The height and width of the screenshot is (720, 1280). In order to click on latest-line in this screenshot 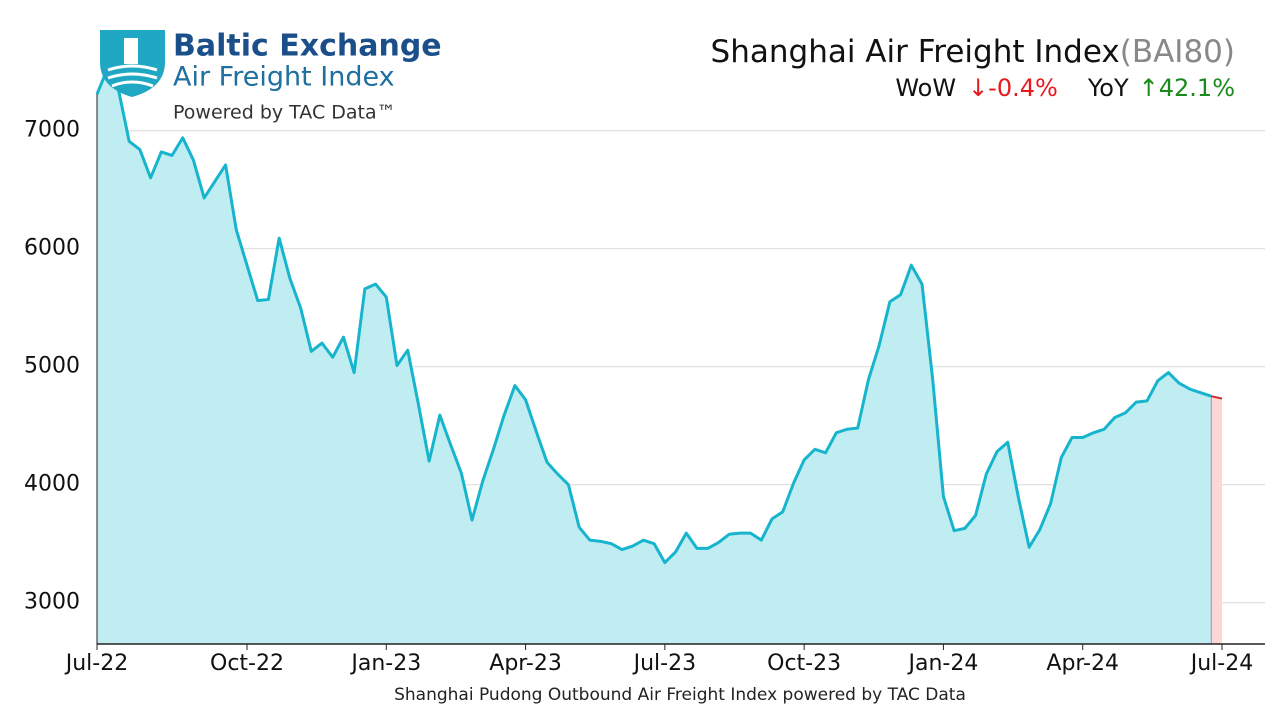, I will do `click(1217, 397)`.